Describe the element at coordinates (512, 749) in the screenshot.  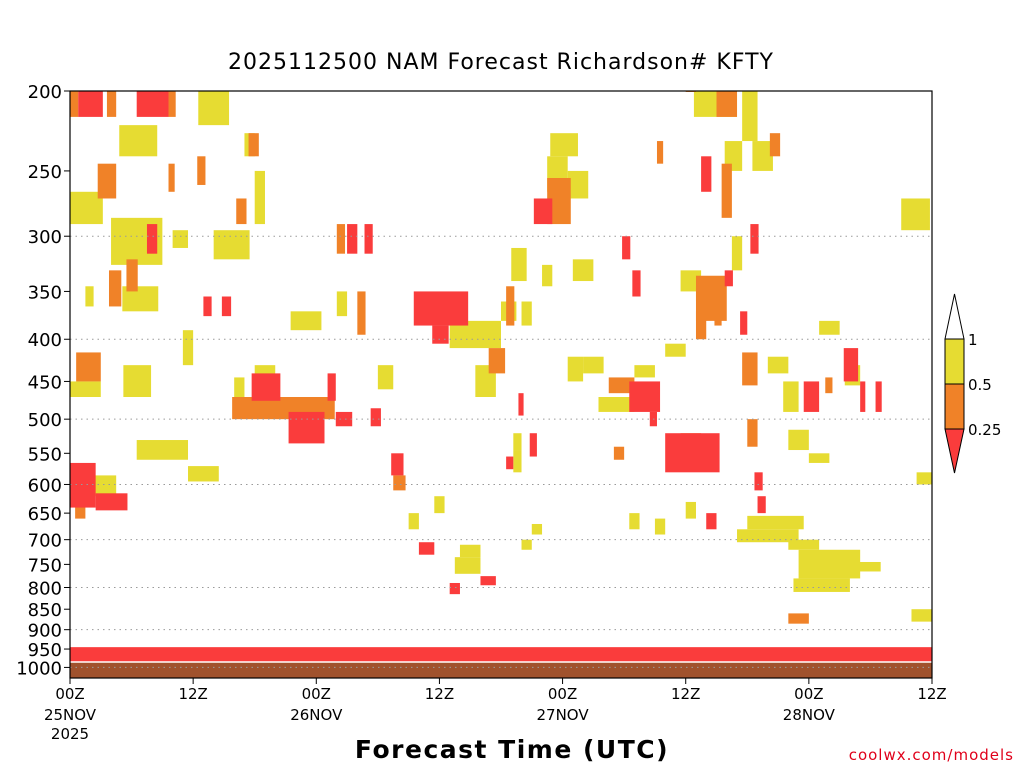
I see `x-axis-title: Forecast Time (UTC)` at that location.